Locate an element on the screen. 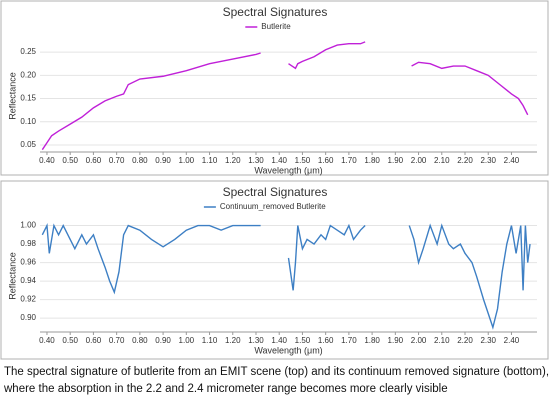 The height and width of the screenshot is (405, 550). y-tick-label: 0.15 is located at coordinates (28, 98).